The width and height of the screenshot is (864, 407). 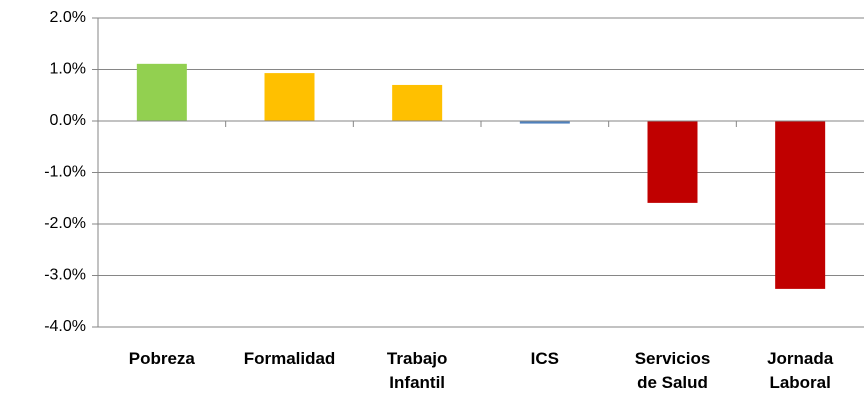 I want to click on x-tick-label: ICS, so click(x=544, y=358).